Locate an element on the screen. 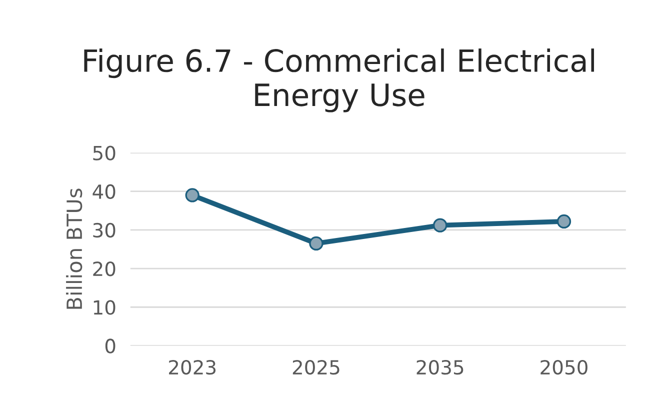 This screenshot has width=652, height=402. y-tick-label: 50 is located at coordinates (104, 153).